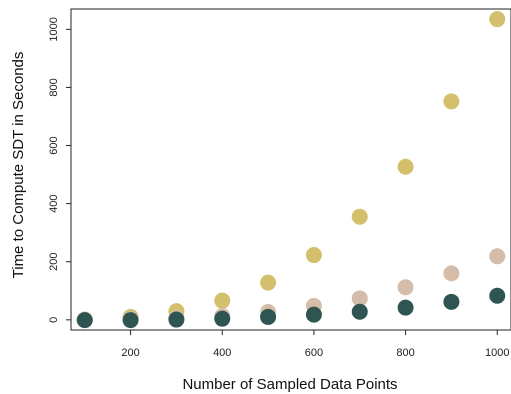 This screenshot has height=394, width=511. I want to click on x-tick-label: 600, so click(314, 353).